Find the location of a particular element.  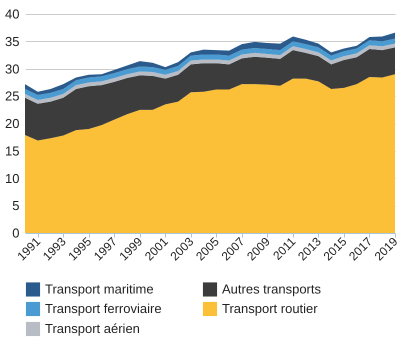

y-tick-label: 15 is located at coordinates (12, 150).